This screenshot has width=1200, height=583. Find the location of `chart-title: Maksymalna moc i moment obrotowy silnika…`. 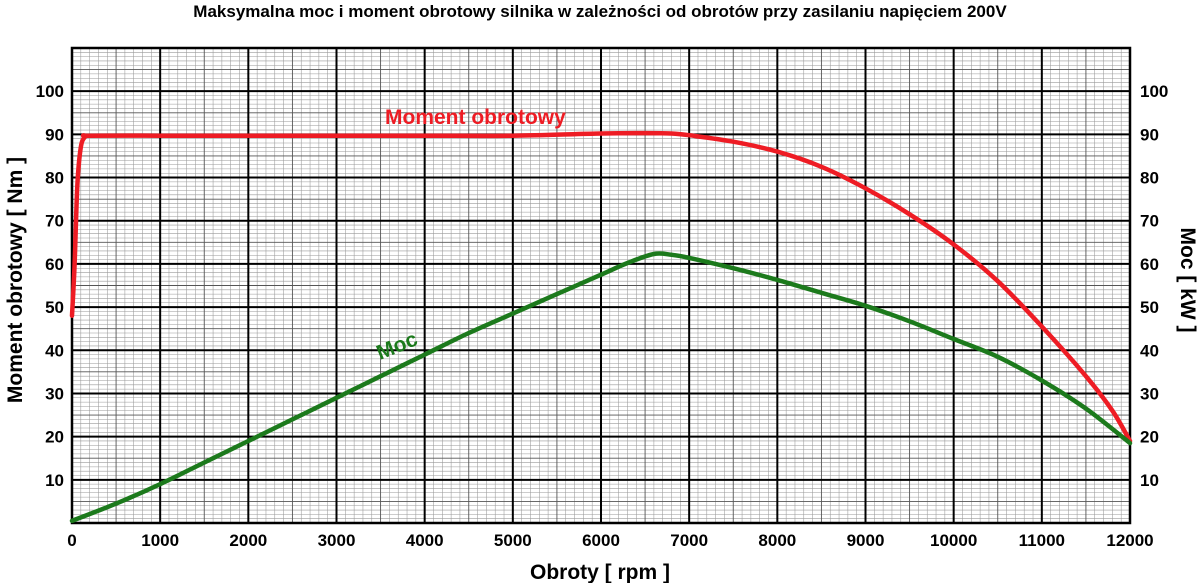

chart-title: Maksymalna moc i moment obrotowy silnika… is located at coordinates (600, 11).